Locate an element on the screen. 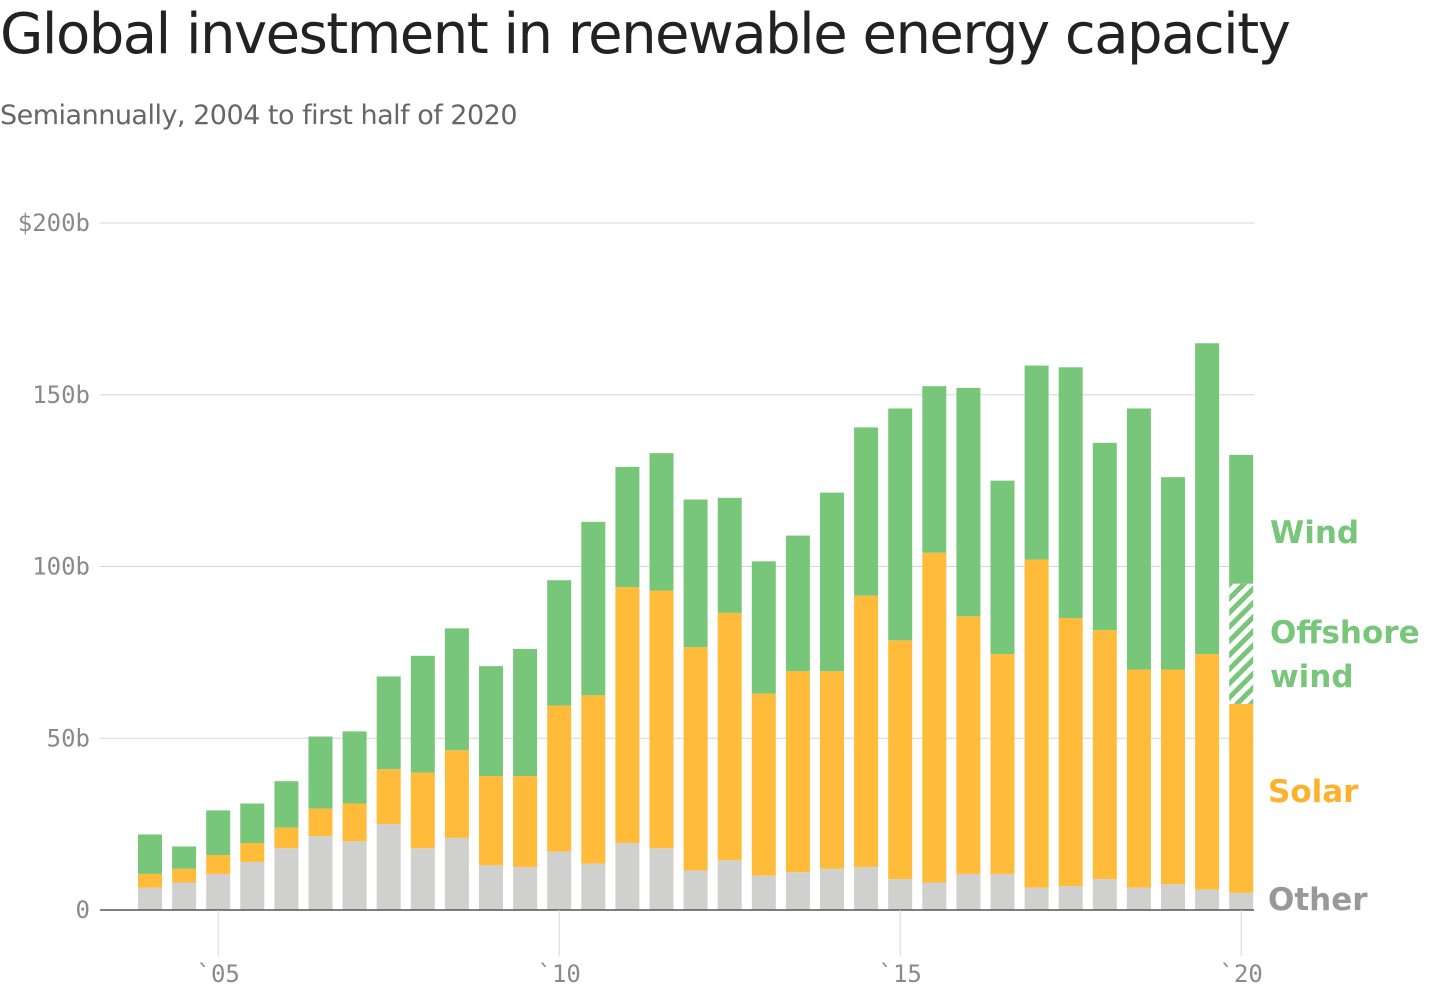  y-tick-label: $200b is located at coordinates (54, 223).